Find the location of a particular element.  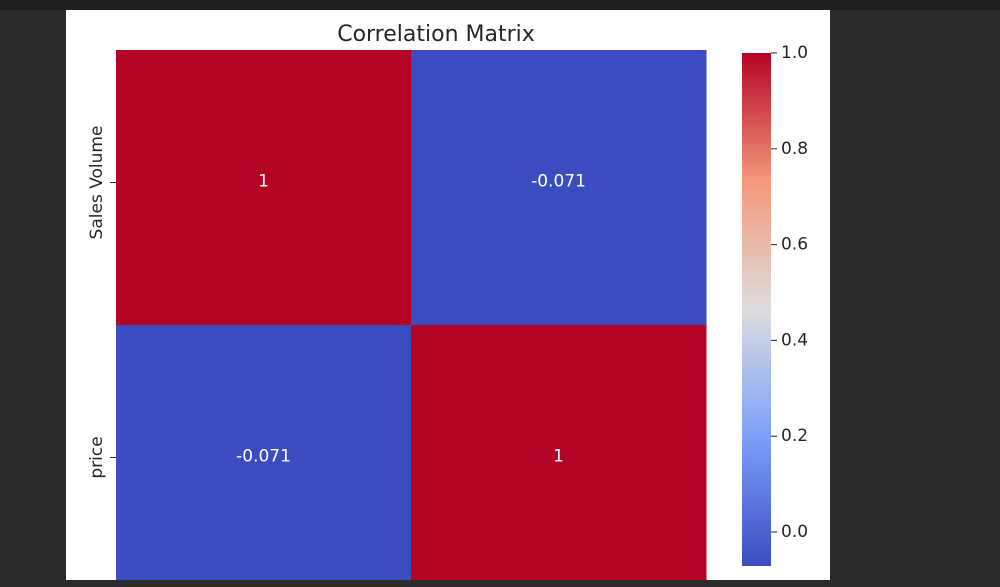

colorbar-axis: 0.0 0.2 0.4 0.6 0.8 1.0 is located at coordinates (789, 292).